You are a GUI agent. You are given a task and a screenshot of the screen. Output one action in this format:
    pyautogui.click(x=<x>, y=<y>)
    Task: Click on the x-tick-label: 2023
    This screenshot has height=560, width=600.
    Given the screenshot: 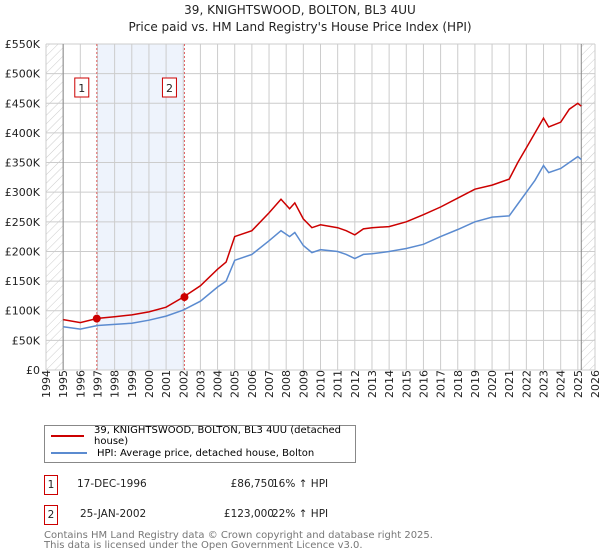 What is the action you would take?
    pyautogui.click(x=544, y=384)
    